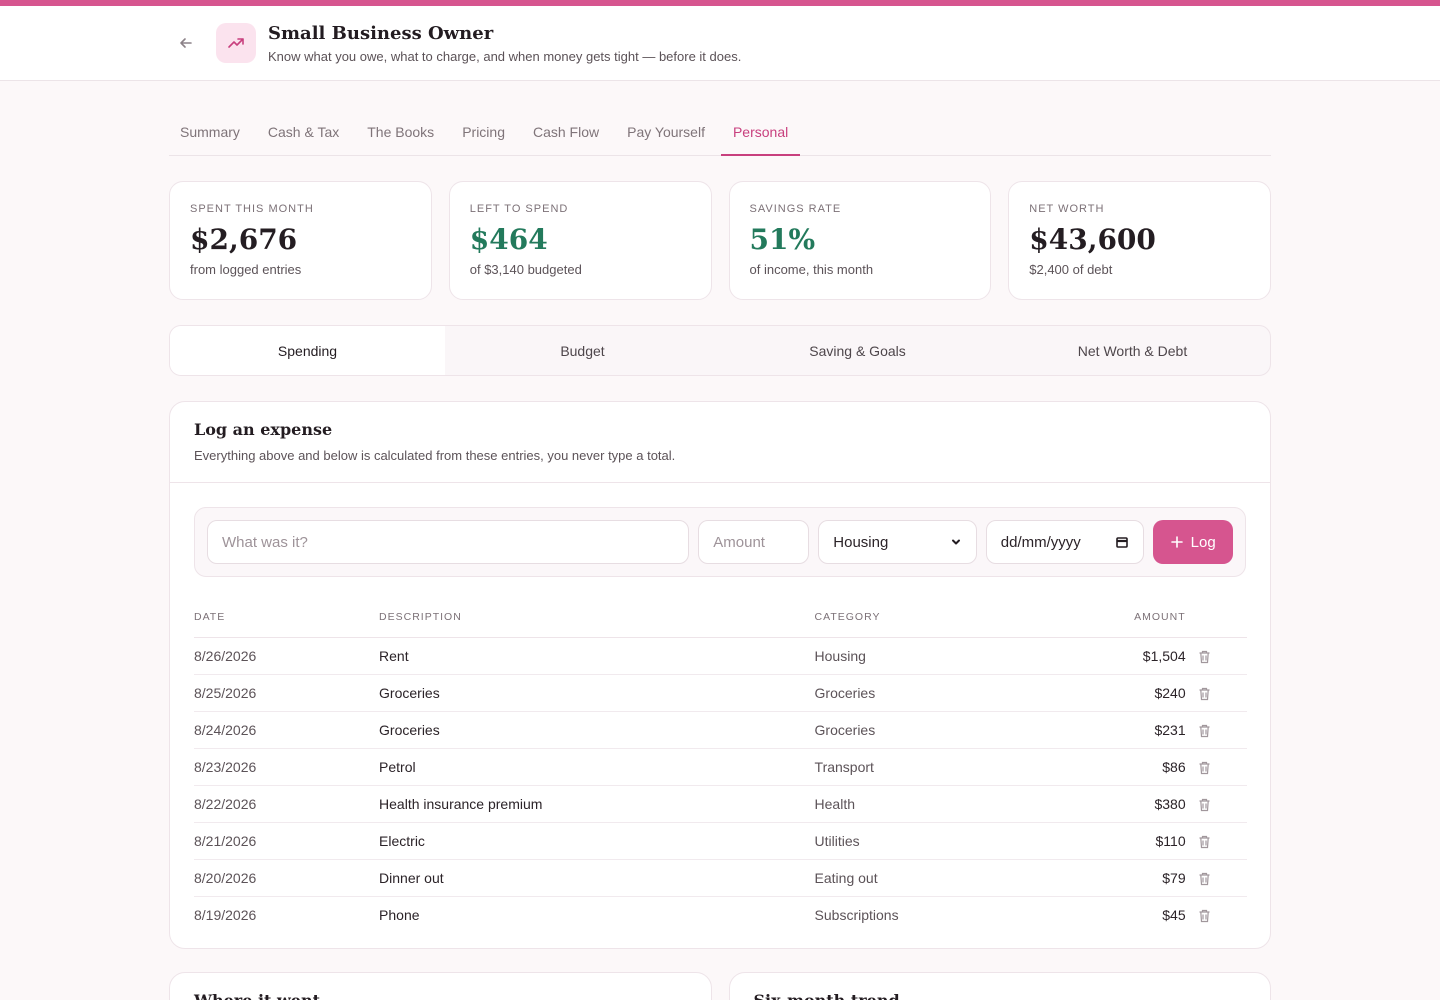 Image resolution: width=1440 pixels, height=1000 pixels. What do you see at coordinates (942, 617) in the screenshot?
I see `column-header-category: CATEGORY` at bounding box center [942, 617].